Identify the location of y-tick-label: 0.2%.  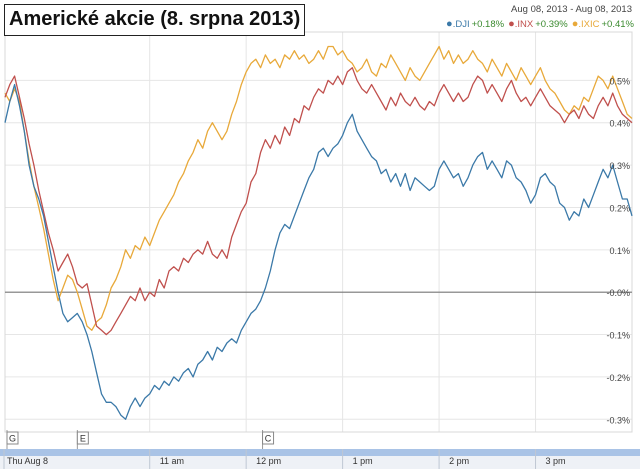
(619, 208).